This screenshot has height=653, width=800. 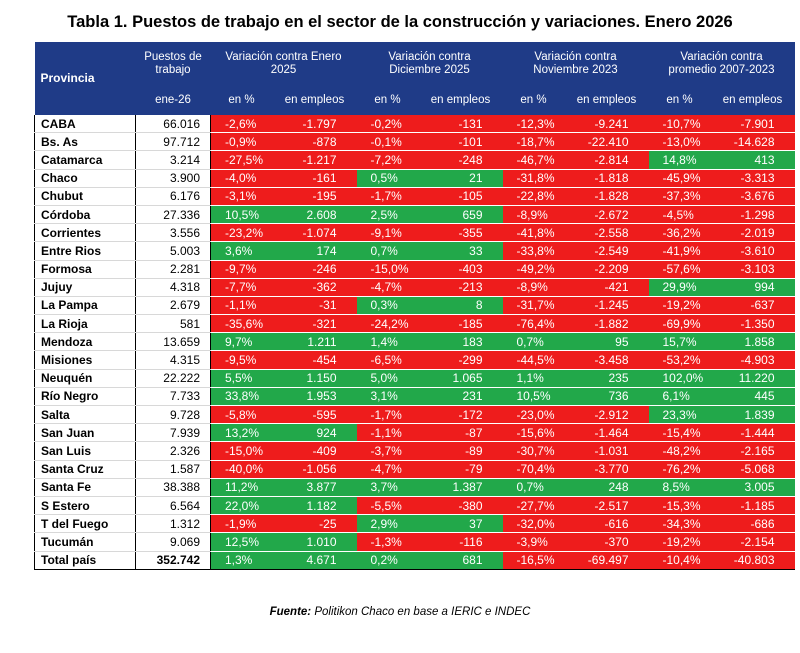 I want to click on province-name: Bs. As, so click(x=85, y=142).